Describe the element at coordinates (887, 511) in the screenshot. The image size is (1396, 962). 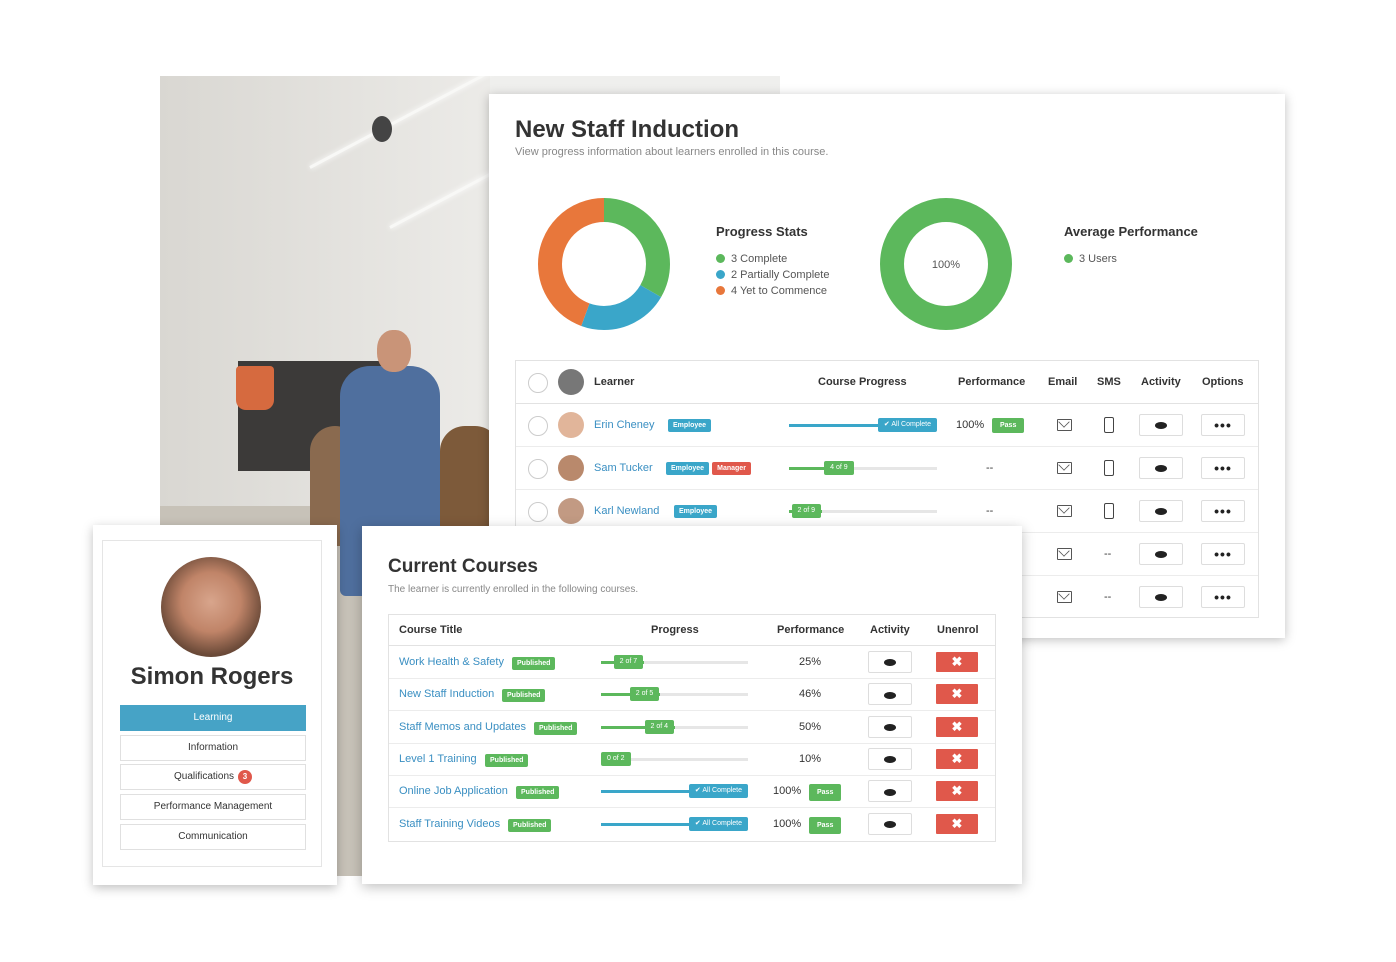
I see `learner-row: Karl Newland Employee 2 of 9 -- •••` at that location.